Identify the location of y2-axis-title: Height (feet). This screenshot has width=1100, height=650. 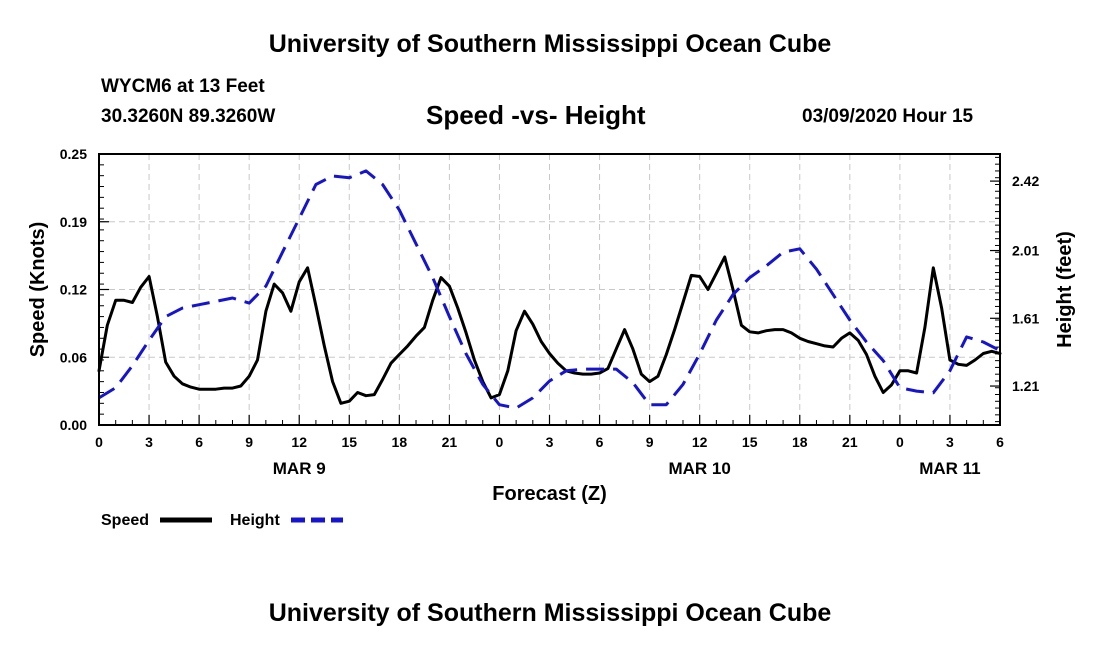
(1065, 289).